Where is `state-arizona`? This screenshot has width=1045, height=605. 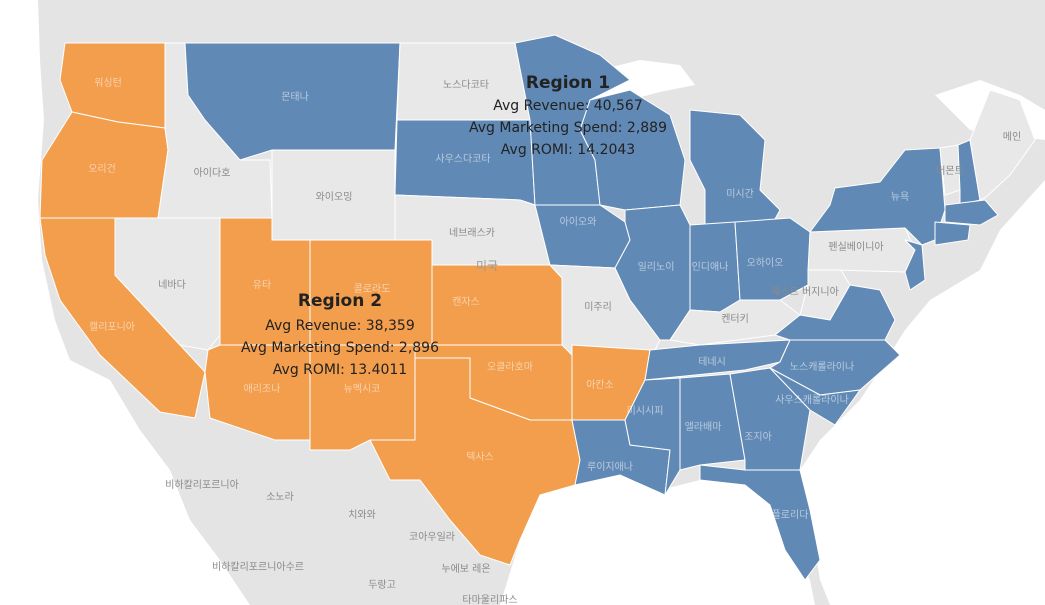 state-arizona is located at coordinates (257, 392).